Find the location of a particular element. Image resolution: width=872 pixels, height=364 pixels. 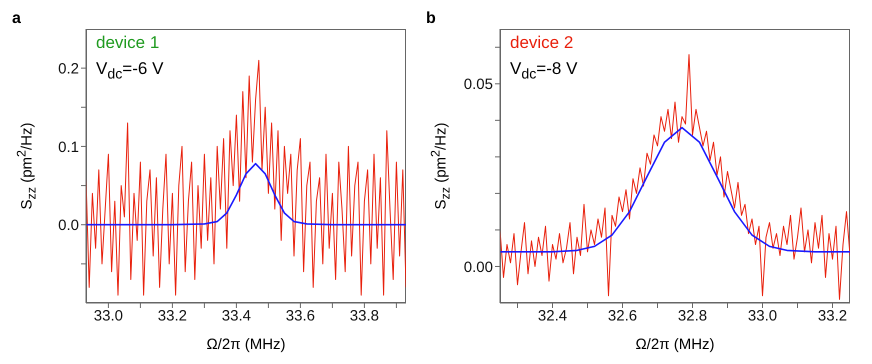

annotation: V$_{dc}$=-6 V is located at coordinates (130, 70).